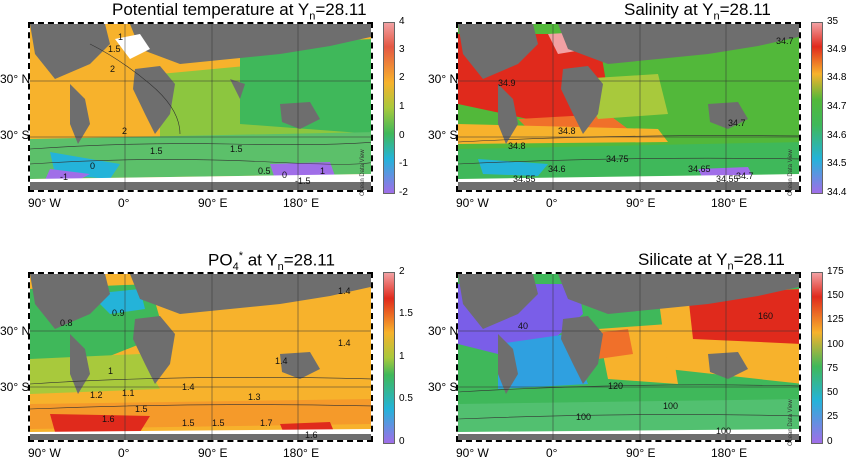 This screenshot has height=460, width=850. Describe the element at coordinates (833, 21) in the screenshot. I see `colorbar-tick: 35` at that location.